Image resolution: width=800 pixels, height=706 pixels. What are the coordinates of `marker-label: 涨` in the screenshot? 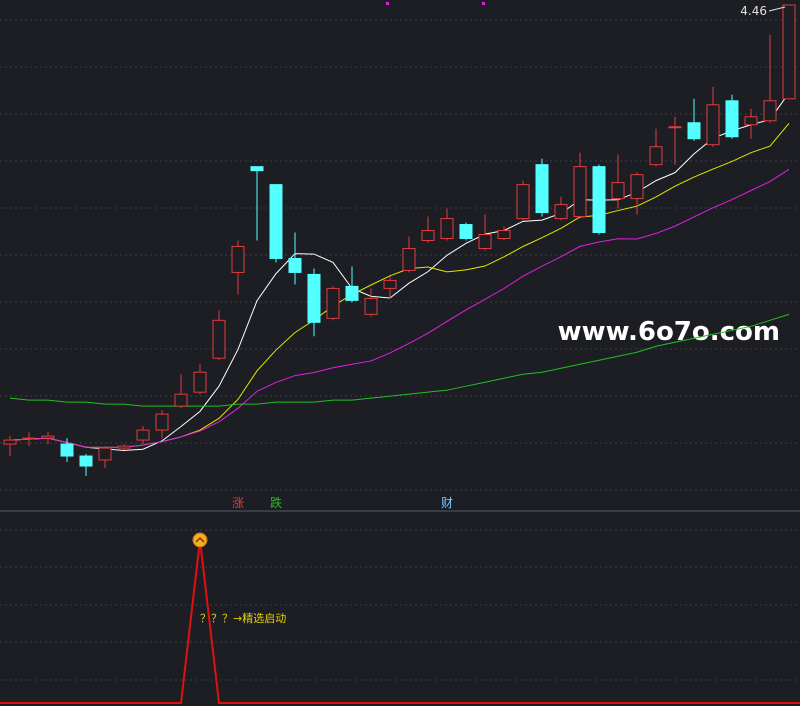 It's located at (238, 502).